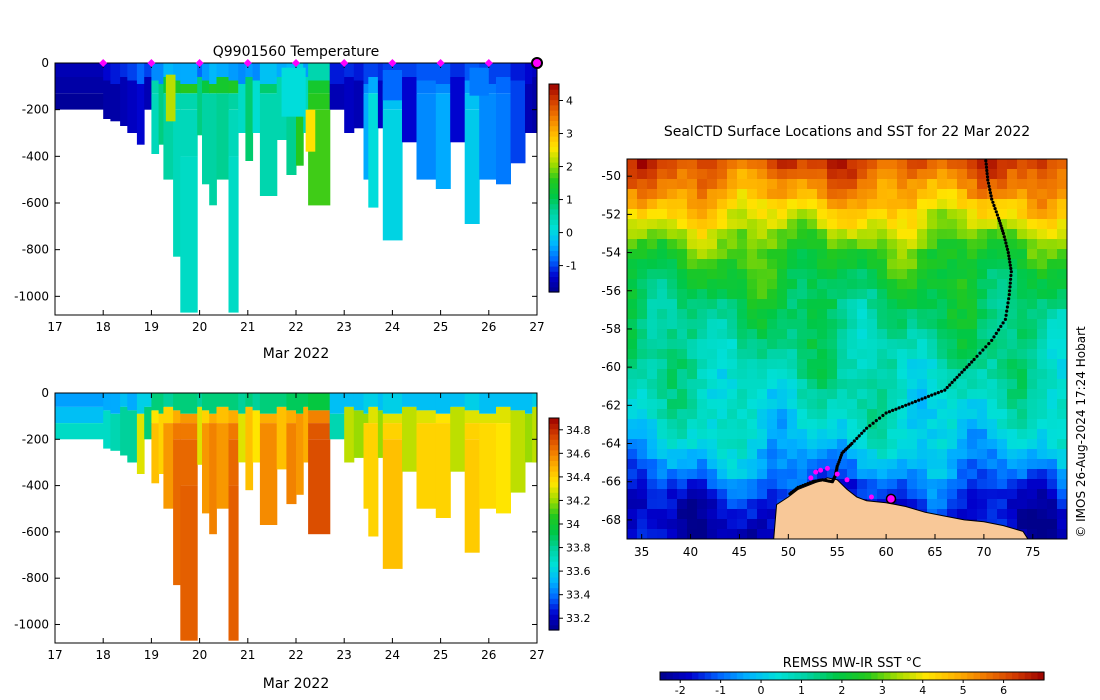 This screenshot has width=1100, height=700. Describe the element at coordinates (31, 624) in the screenshot. I see `salinity-y-tick-label: -1000` at that location.